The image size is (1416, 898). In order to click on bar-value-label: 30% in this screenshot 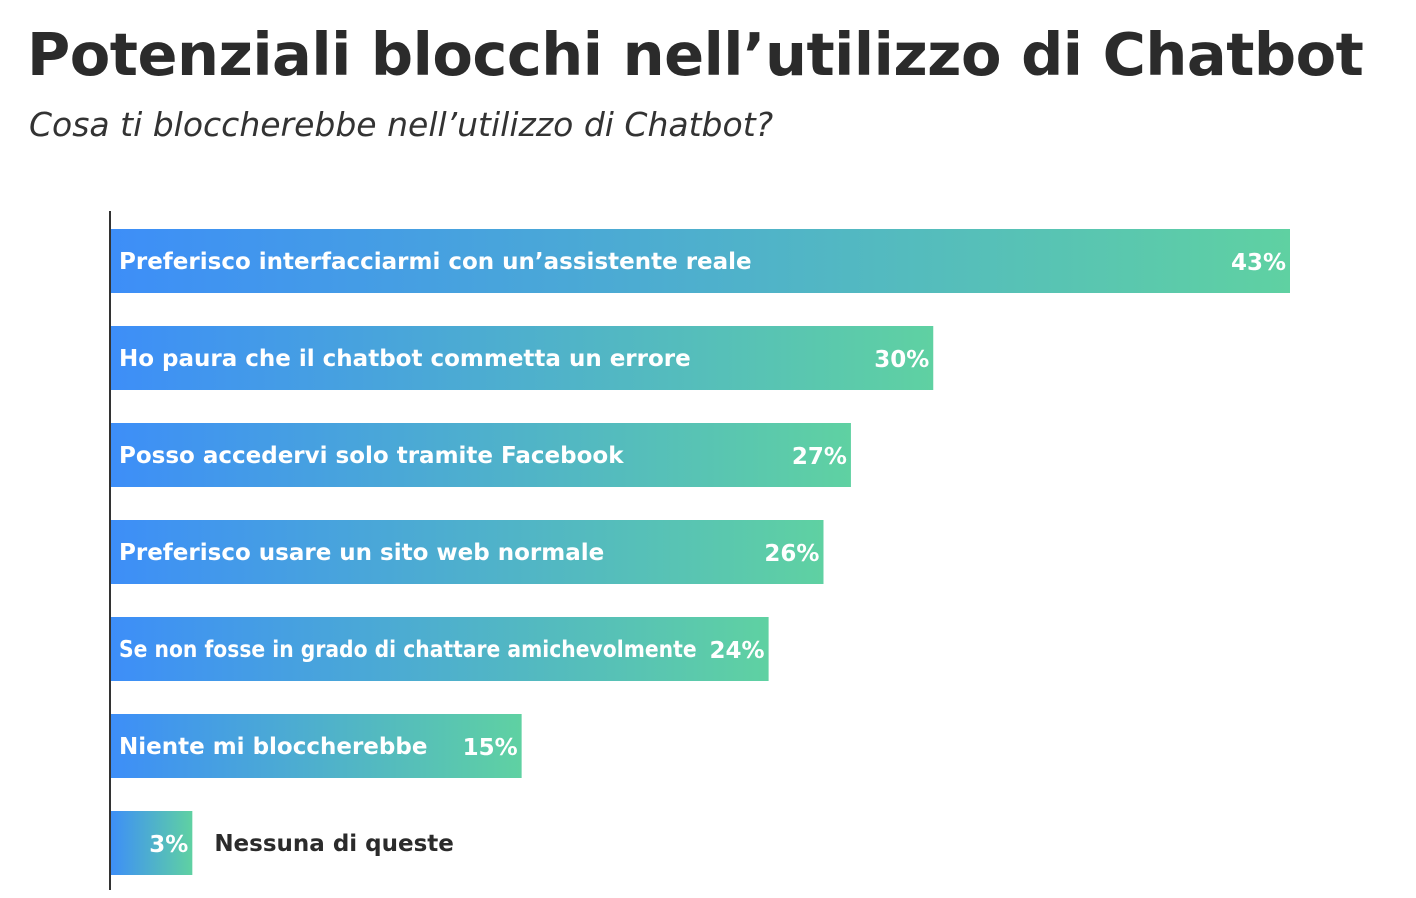, I will do `click(901, 360)`.